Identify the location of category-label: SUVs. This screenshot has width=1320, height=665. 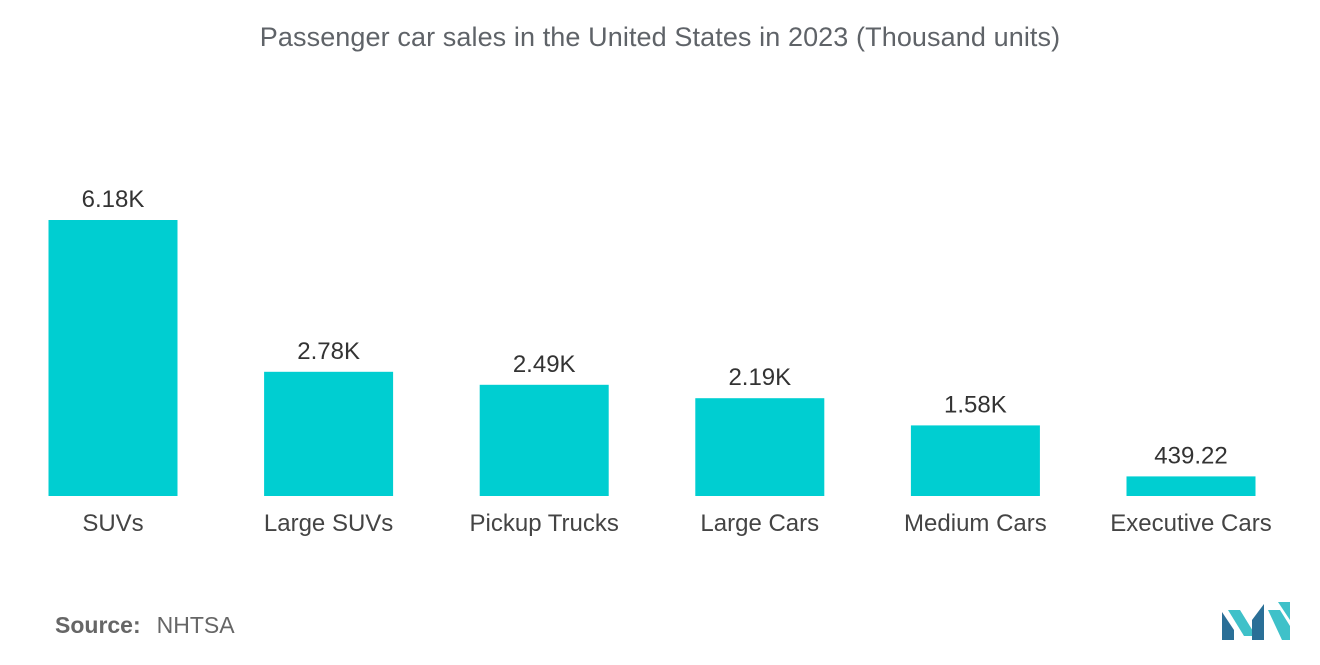
(112, 523).